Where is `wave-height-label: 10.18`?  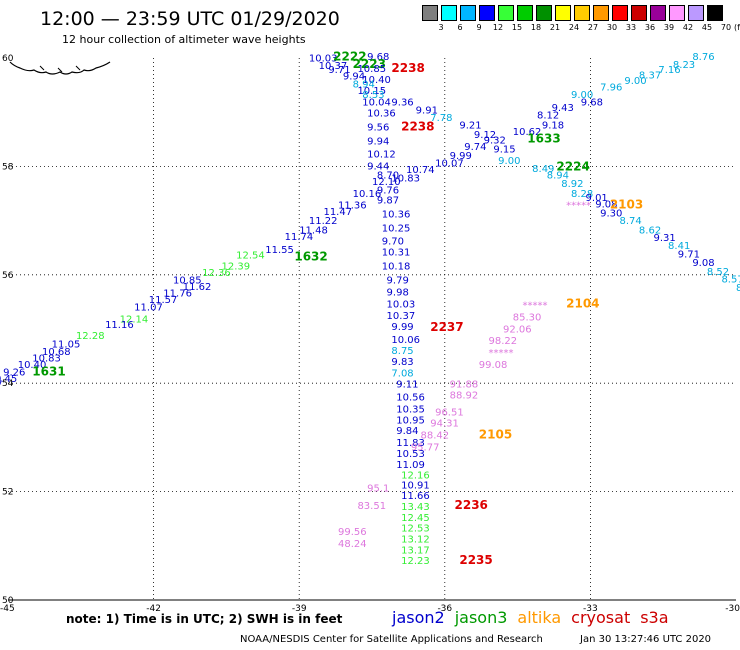 wave-height-label: 10.18 is located at coordinates (396, 266).